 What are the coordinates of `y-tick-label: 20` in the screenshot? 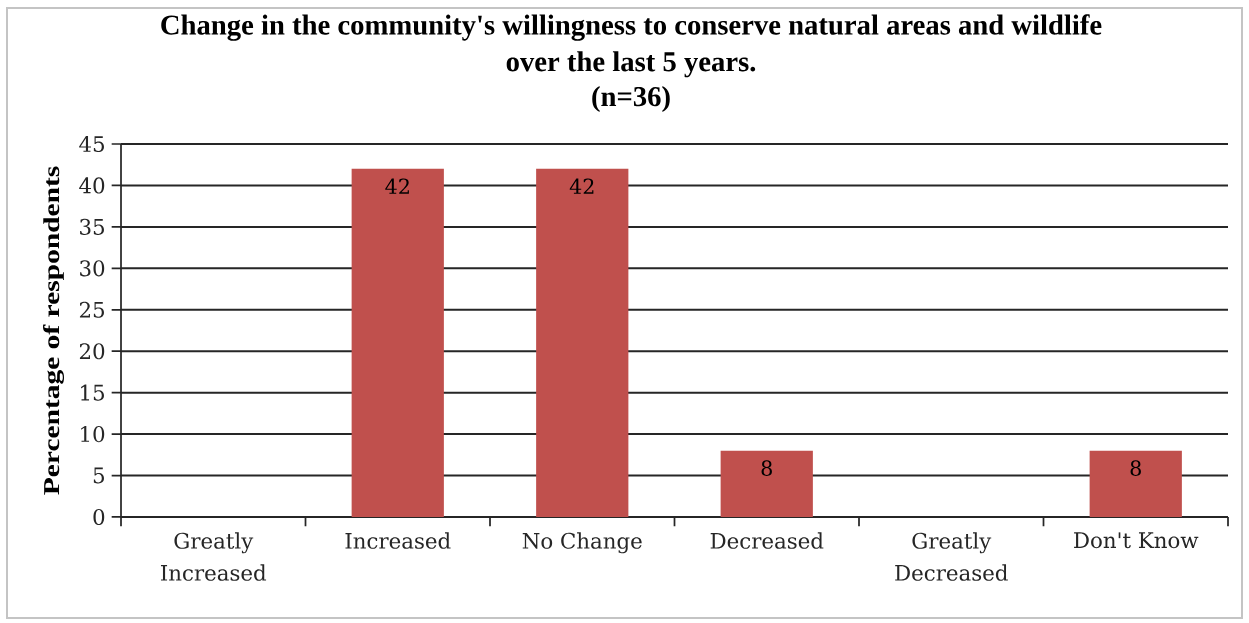 It's located at (92, 351).